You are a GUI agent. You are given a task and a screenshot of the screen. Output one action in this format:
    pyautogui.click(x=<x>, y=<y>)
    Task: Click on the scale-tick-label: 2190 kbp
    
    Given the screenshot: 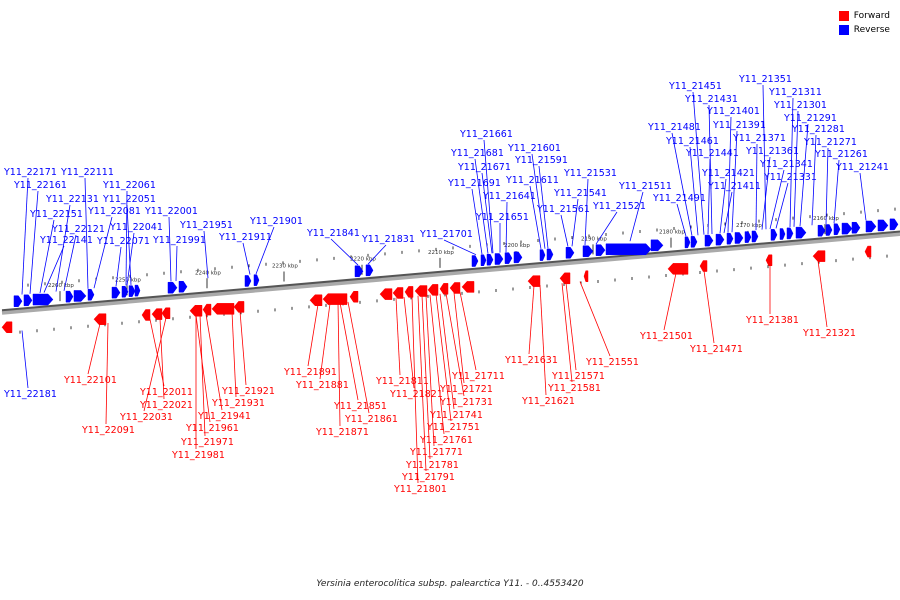 What is the action you would take?
    pyautogui.click(x=594, y=239)
    